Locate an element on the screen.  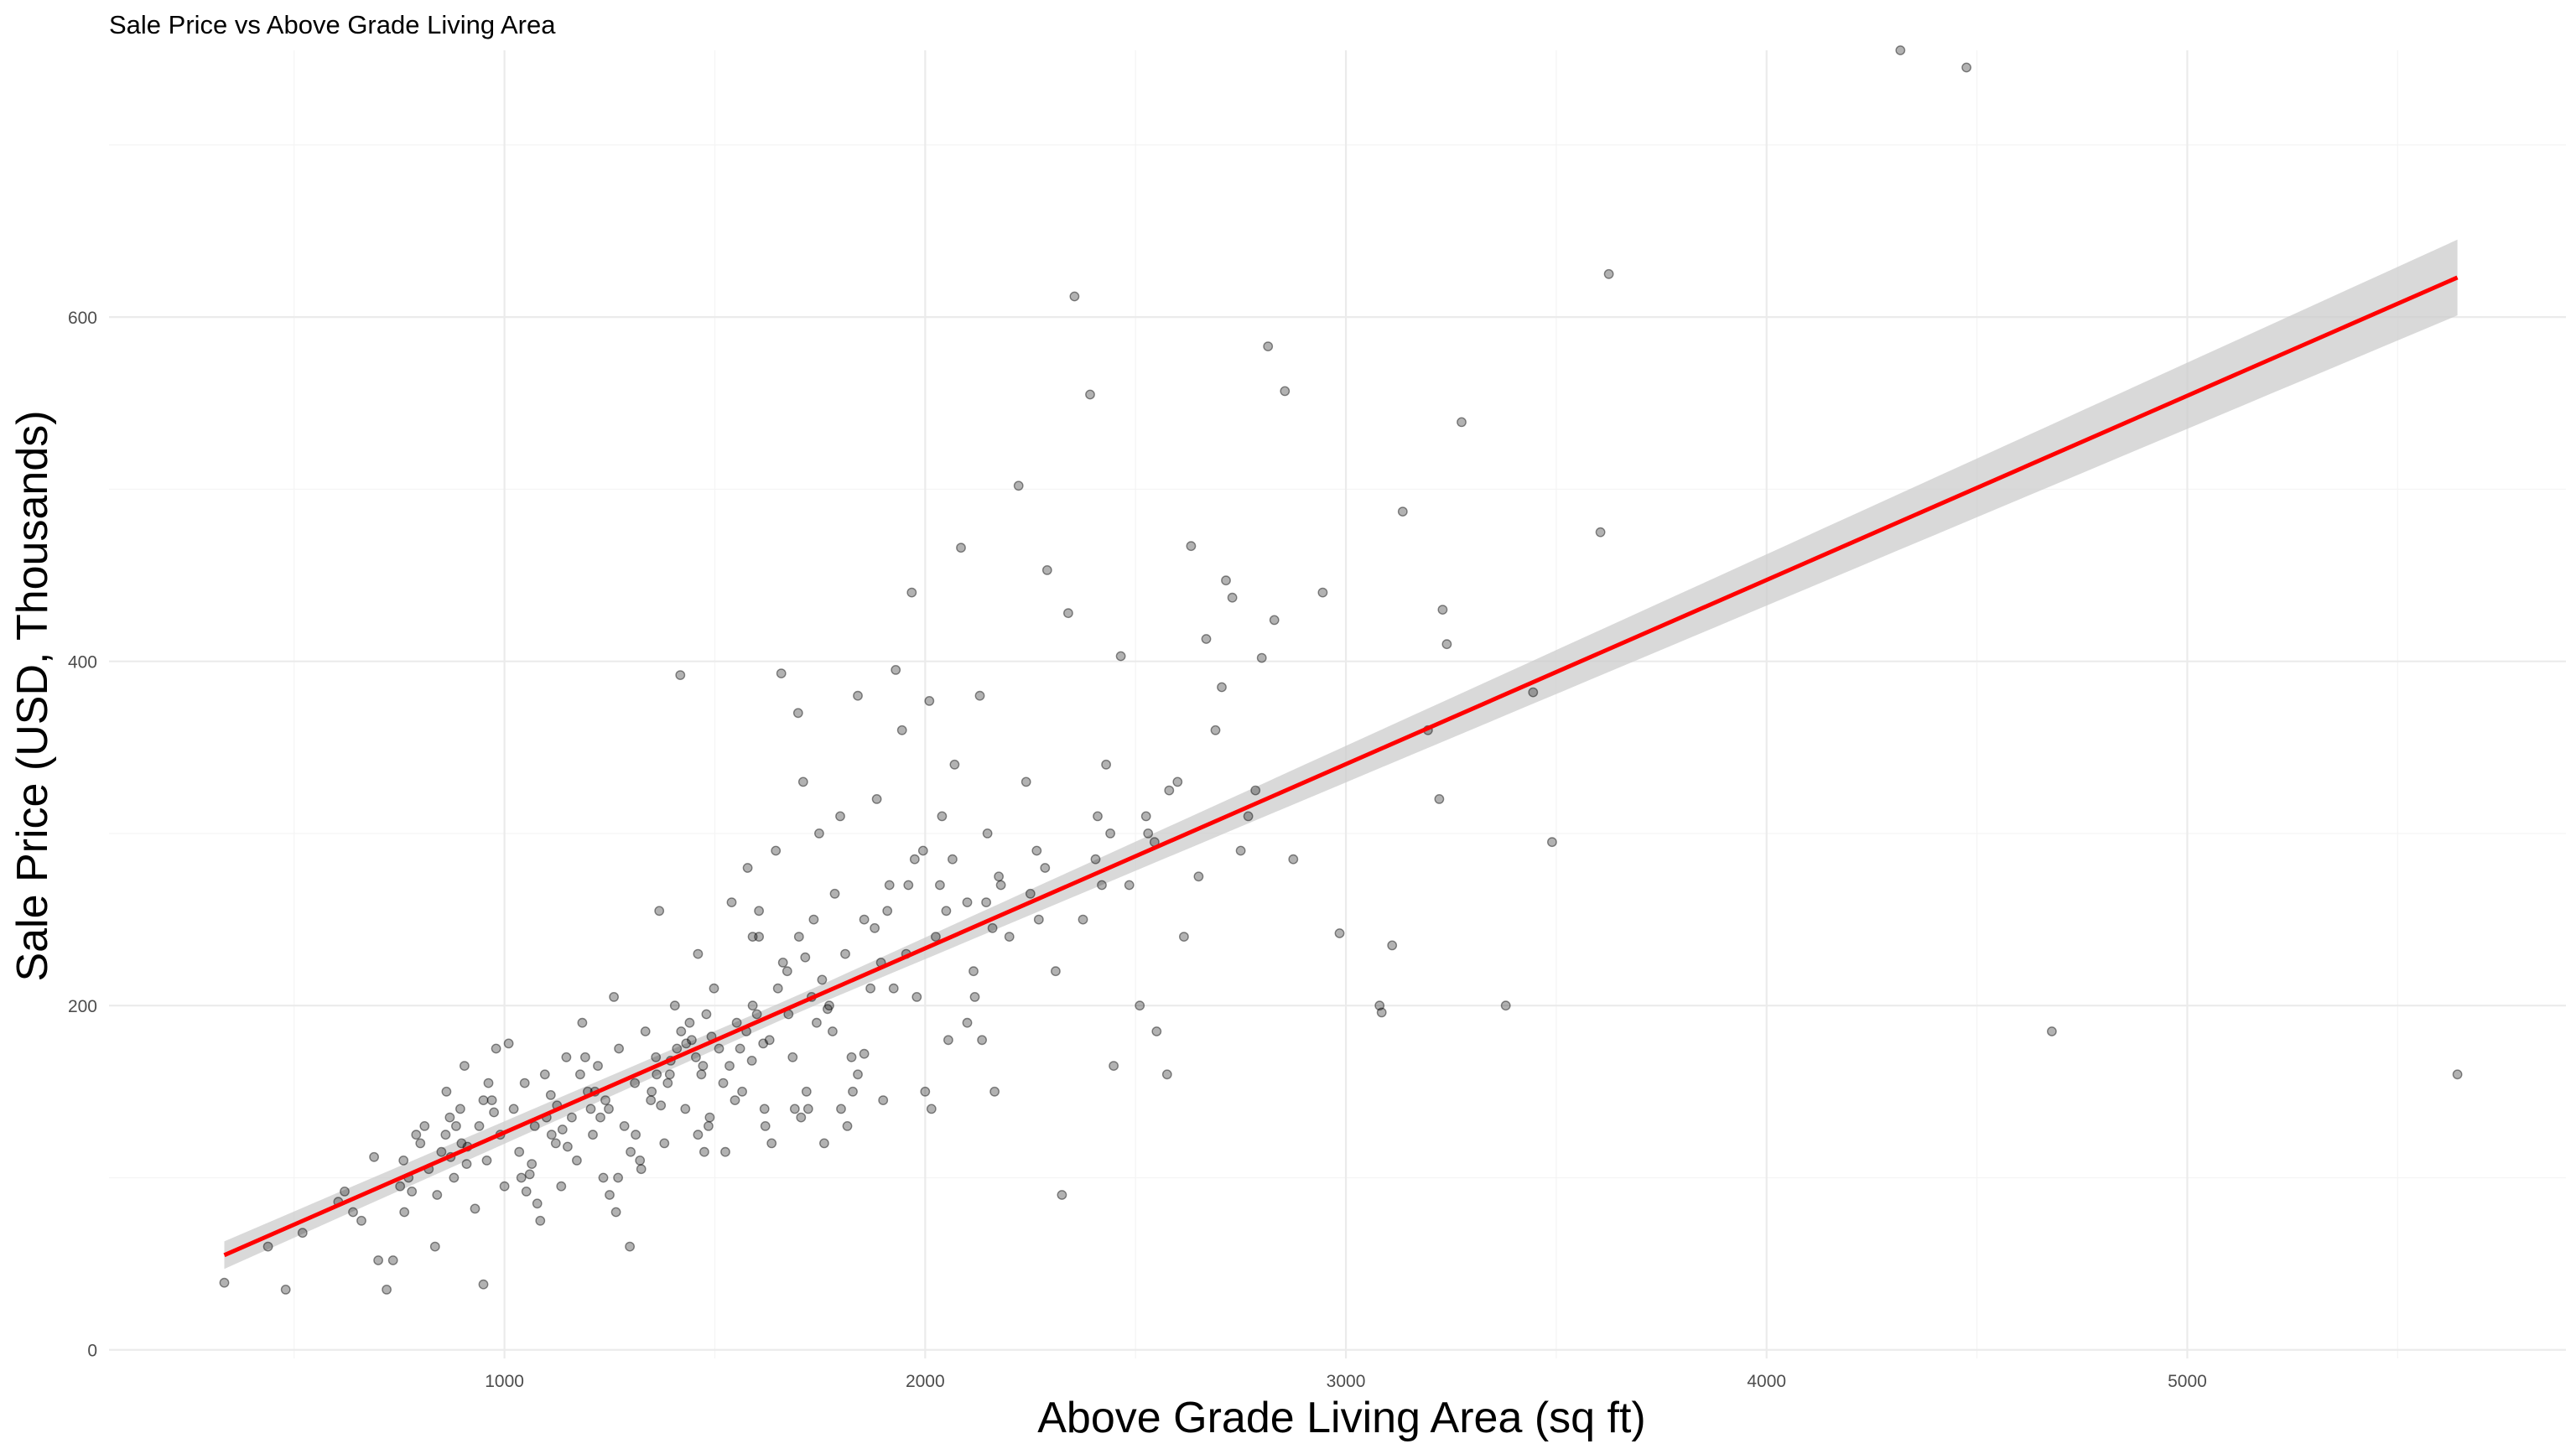
y-tick-label: 200 is located at coordinates (82, 1006).